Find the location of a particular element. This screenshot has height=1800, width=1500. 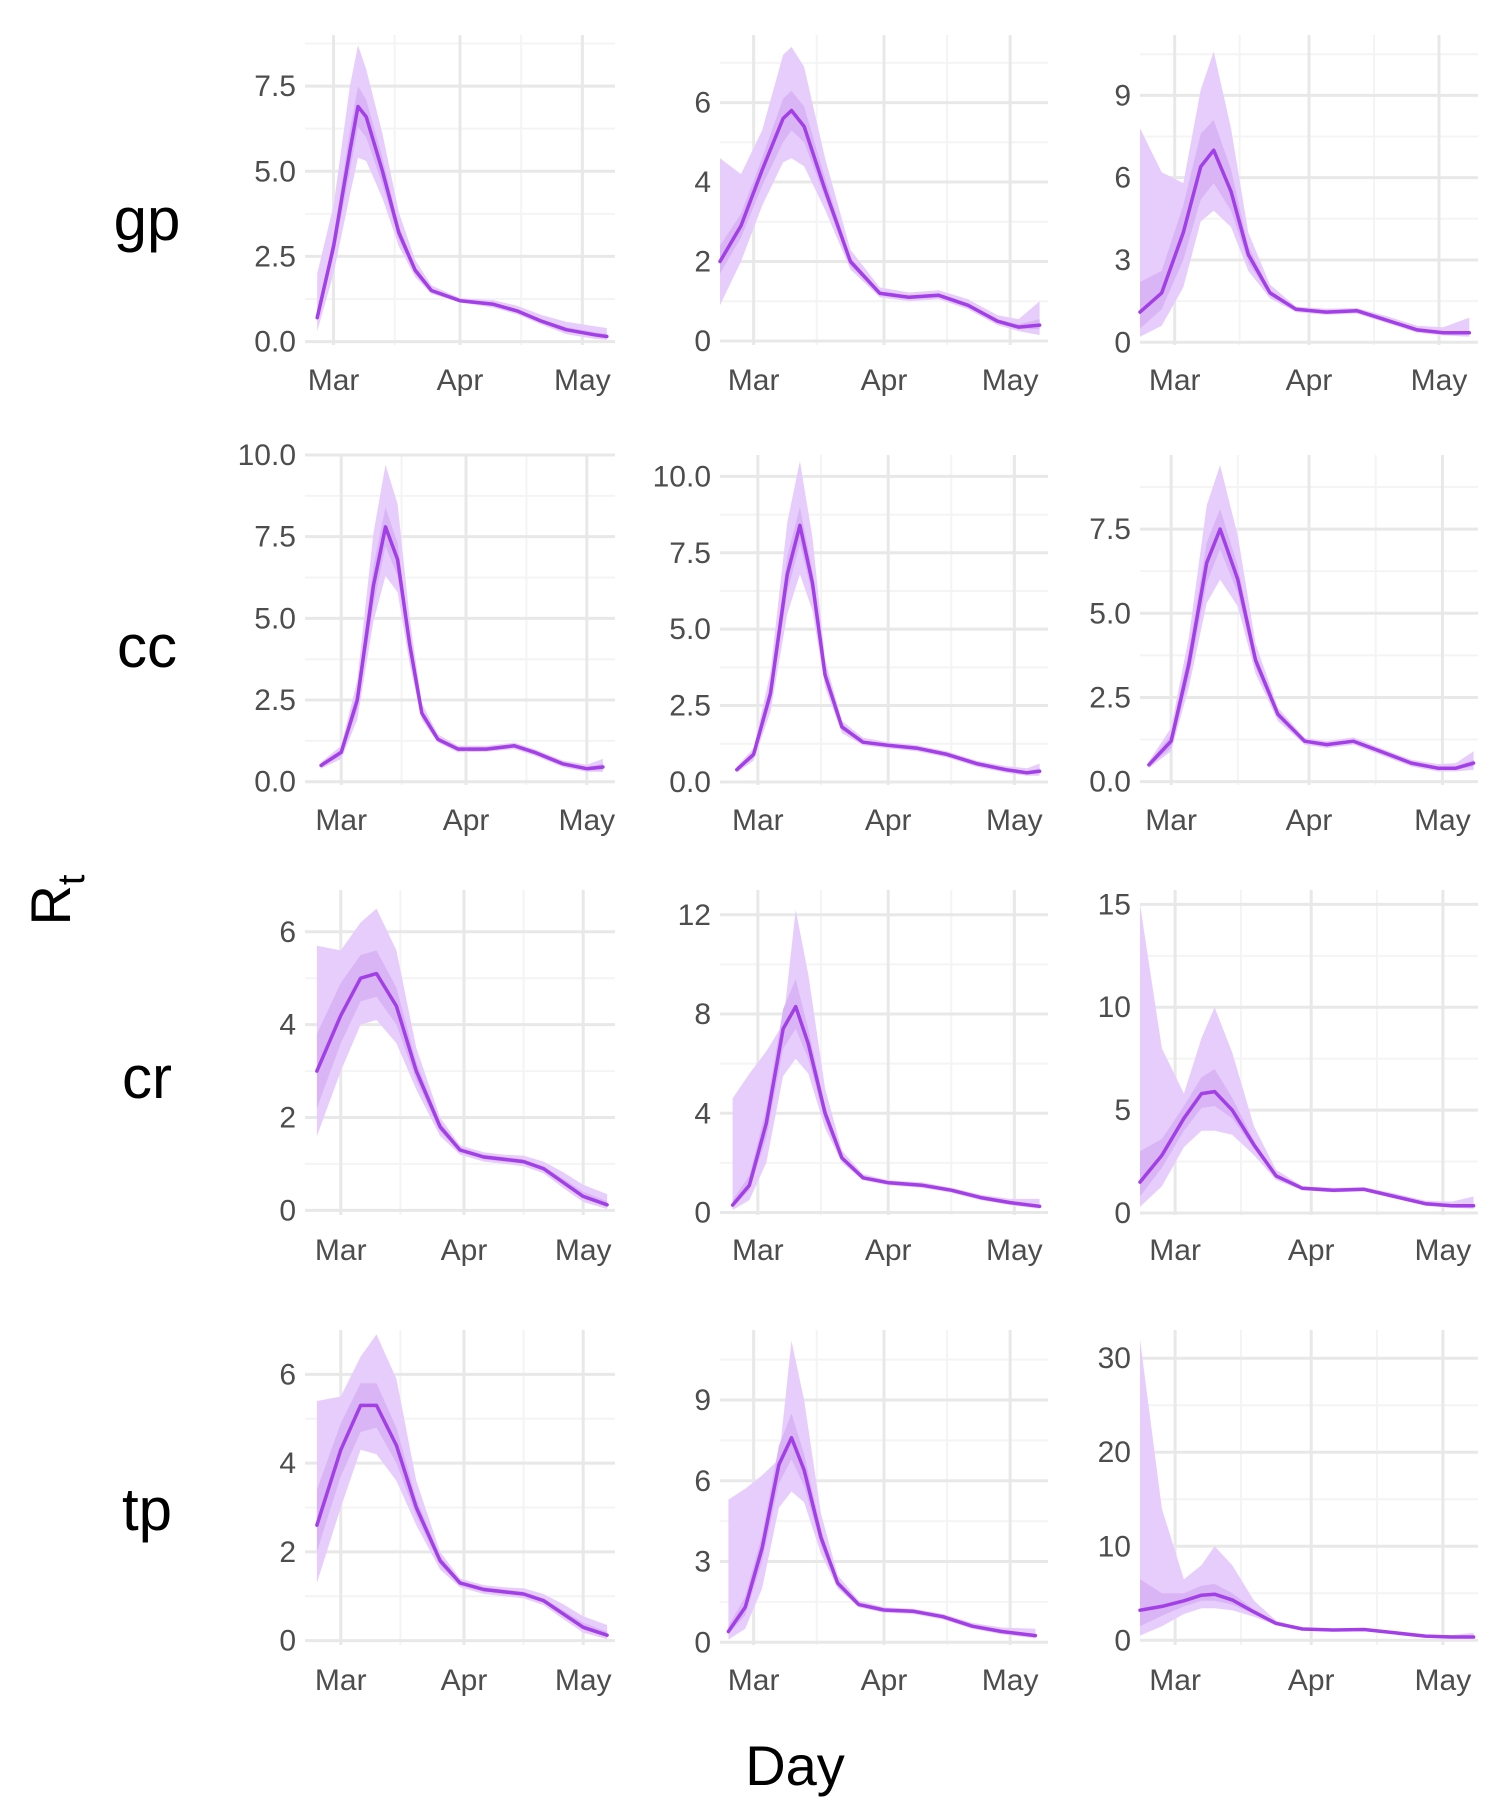

panel-cc-3: 0.0 2.5 5.0 7.5 Mar Apr May is located at coordinates (1283, 646).